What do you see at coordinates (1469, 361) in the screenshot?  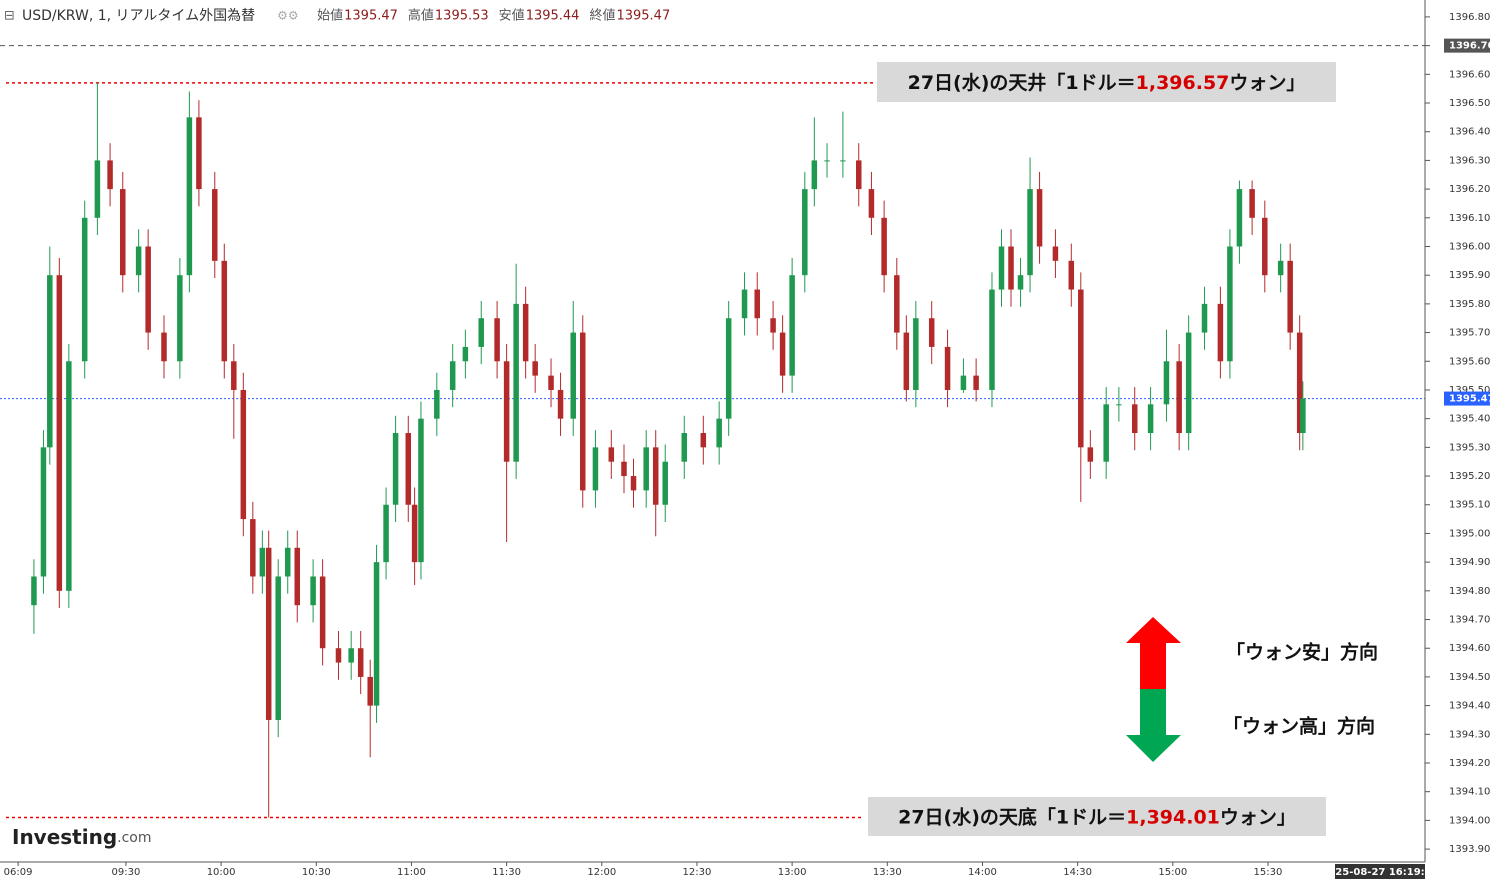 I see `y-tick-label: 1395.60` at bounding box center [1469, 361].